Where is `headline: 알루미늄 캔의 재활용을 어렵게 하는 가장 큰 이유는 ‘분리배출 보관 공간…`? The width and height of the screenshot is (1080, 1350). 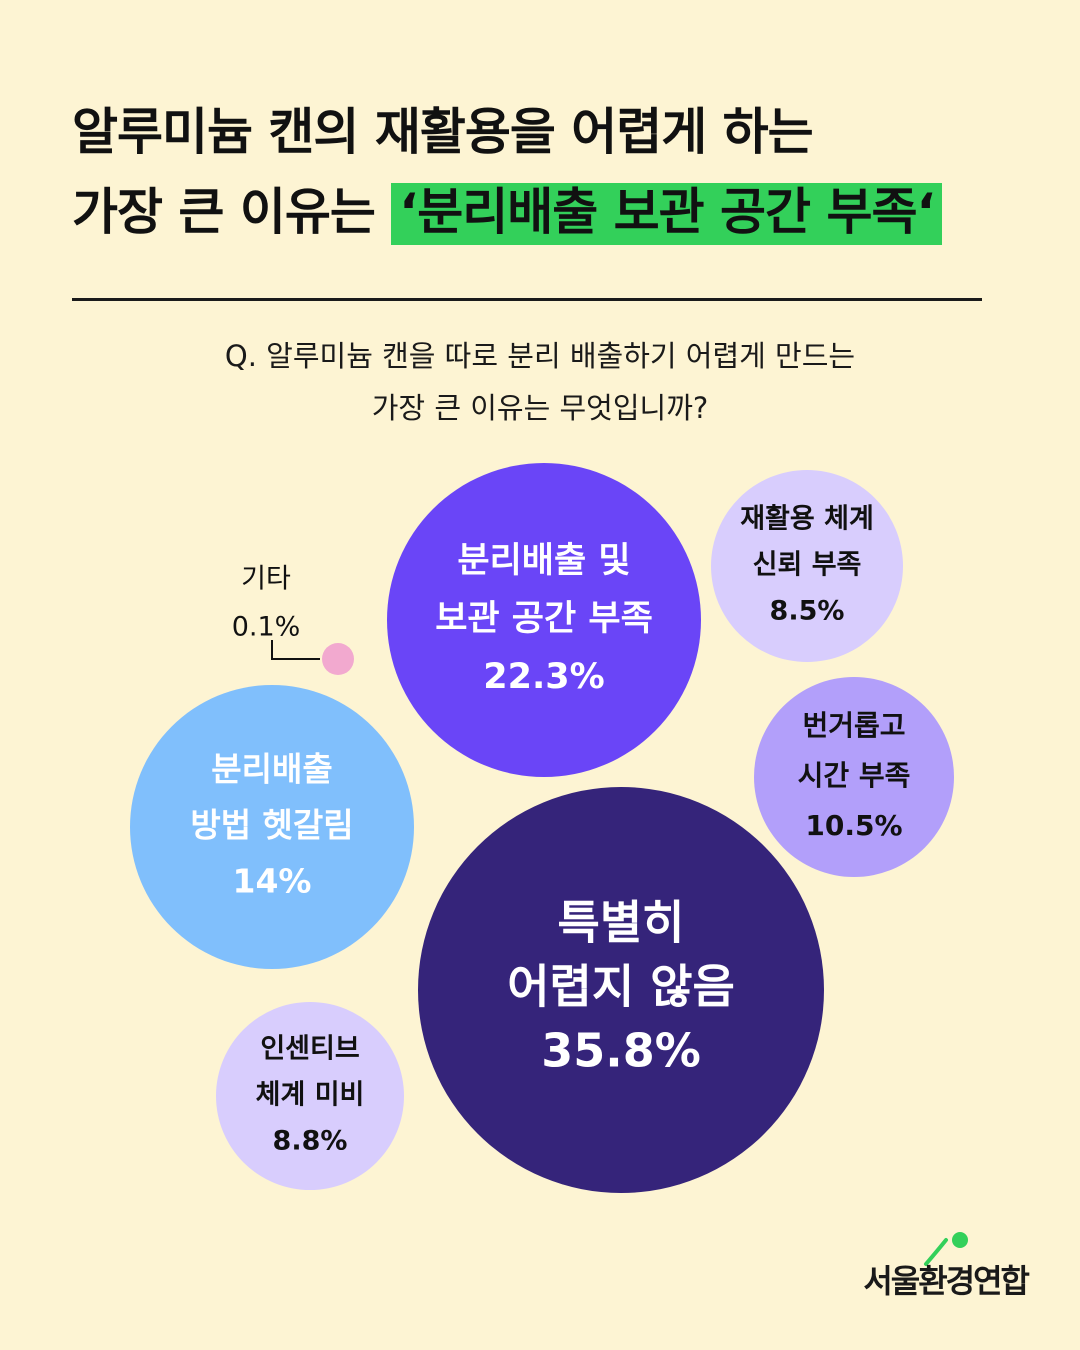 headline: 알루미늄 캔의 재활용을 어렵게 하는 가장 큰 이유는 ‘분리배출 보관 공간… is located at coordinates (542, 172).